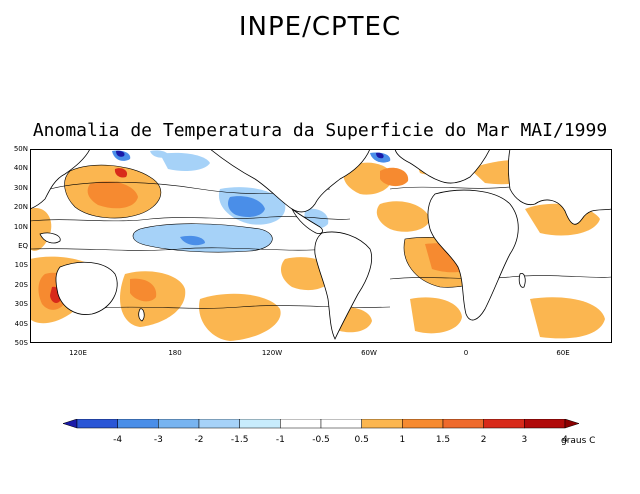  I want to click on latitude-label: 20S, so click(21, 284).